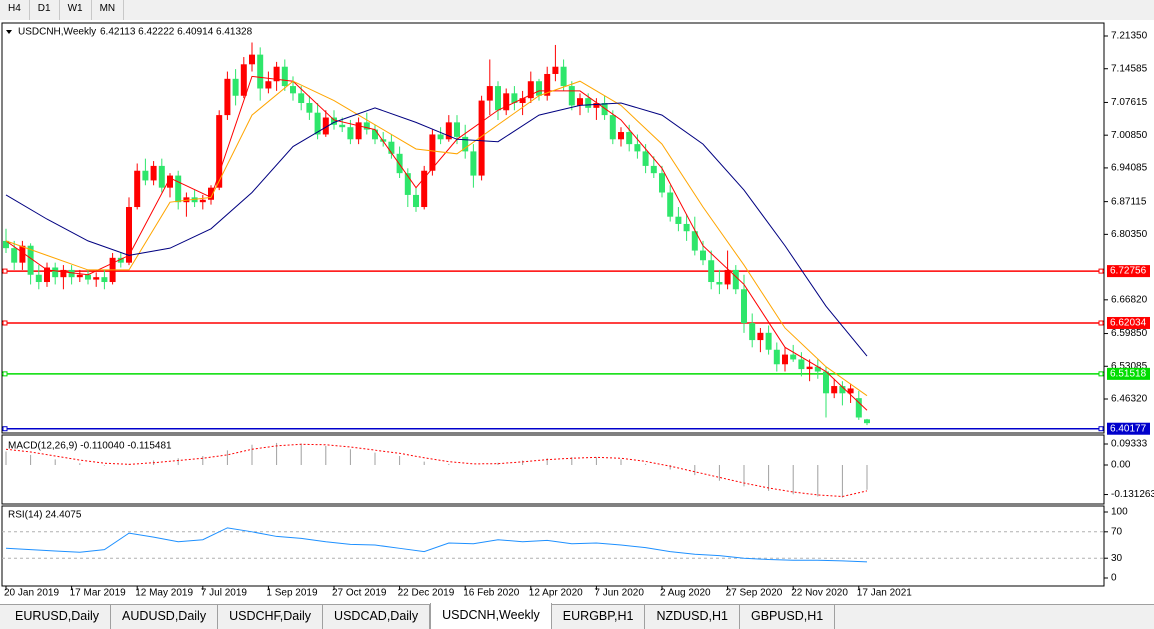 This screenshot has height=629, width=1154. What do you see at coordinates (1129, 102) in the screenshot?
I see `y-tick-label: 7.07615` at bounding box center [1129, 102].